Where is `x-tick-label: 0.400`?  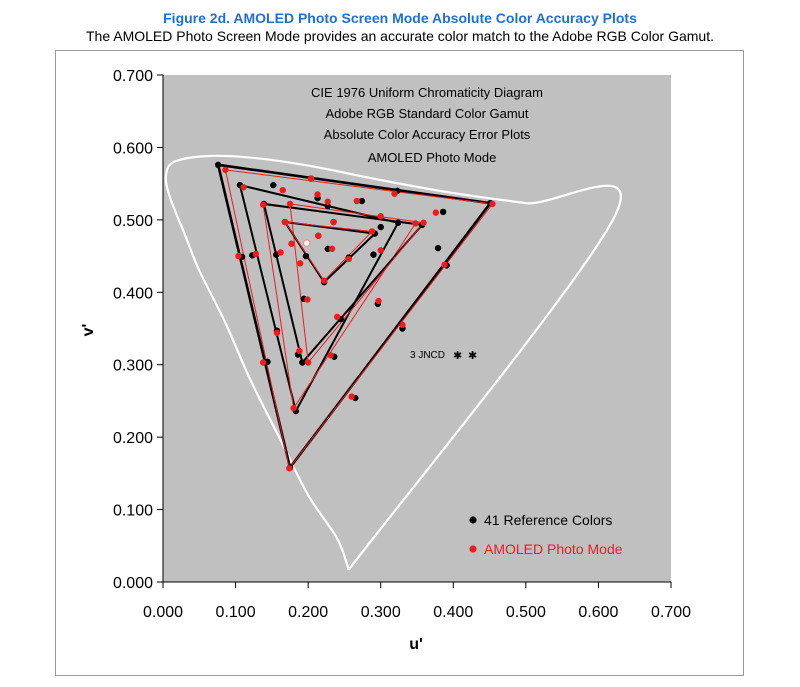 x-tick-label: 0.400 is located at coordinates (453, 612).